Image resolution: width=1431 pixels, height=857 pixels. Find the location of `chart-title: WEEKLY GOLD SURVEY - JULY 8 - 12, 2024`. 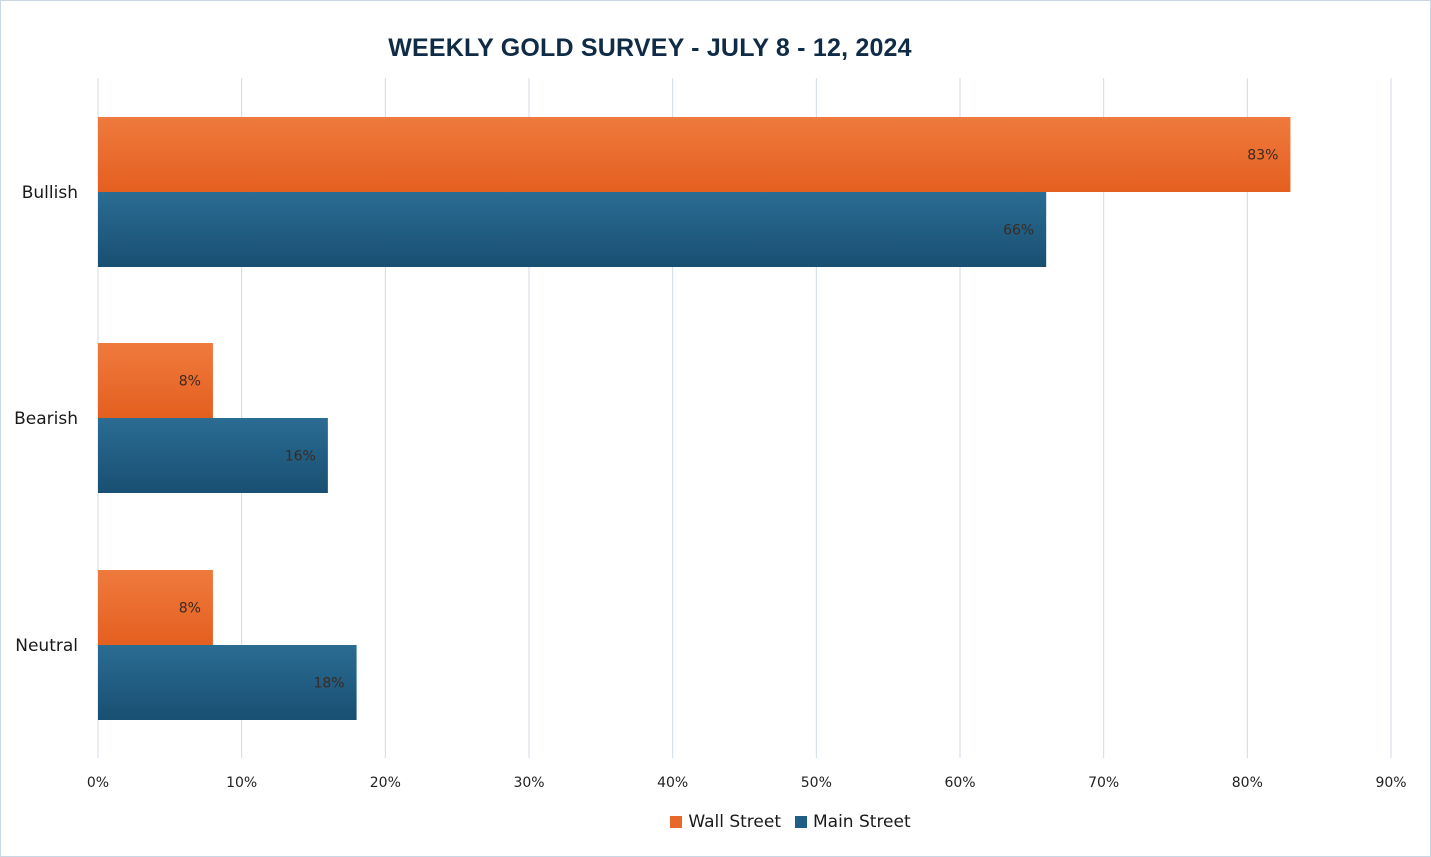

chart-title: WEEKLY GOLD SURVEY - JULY 8 - 12, 2024 is located at coordinates (650, 48).